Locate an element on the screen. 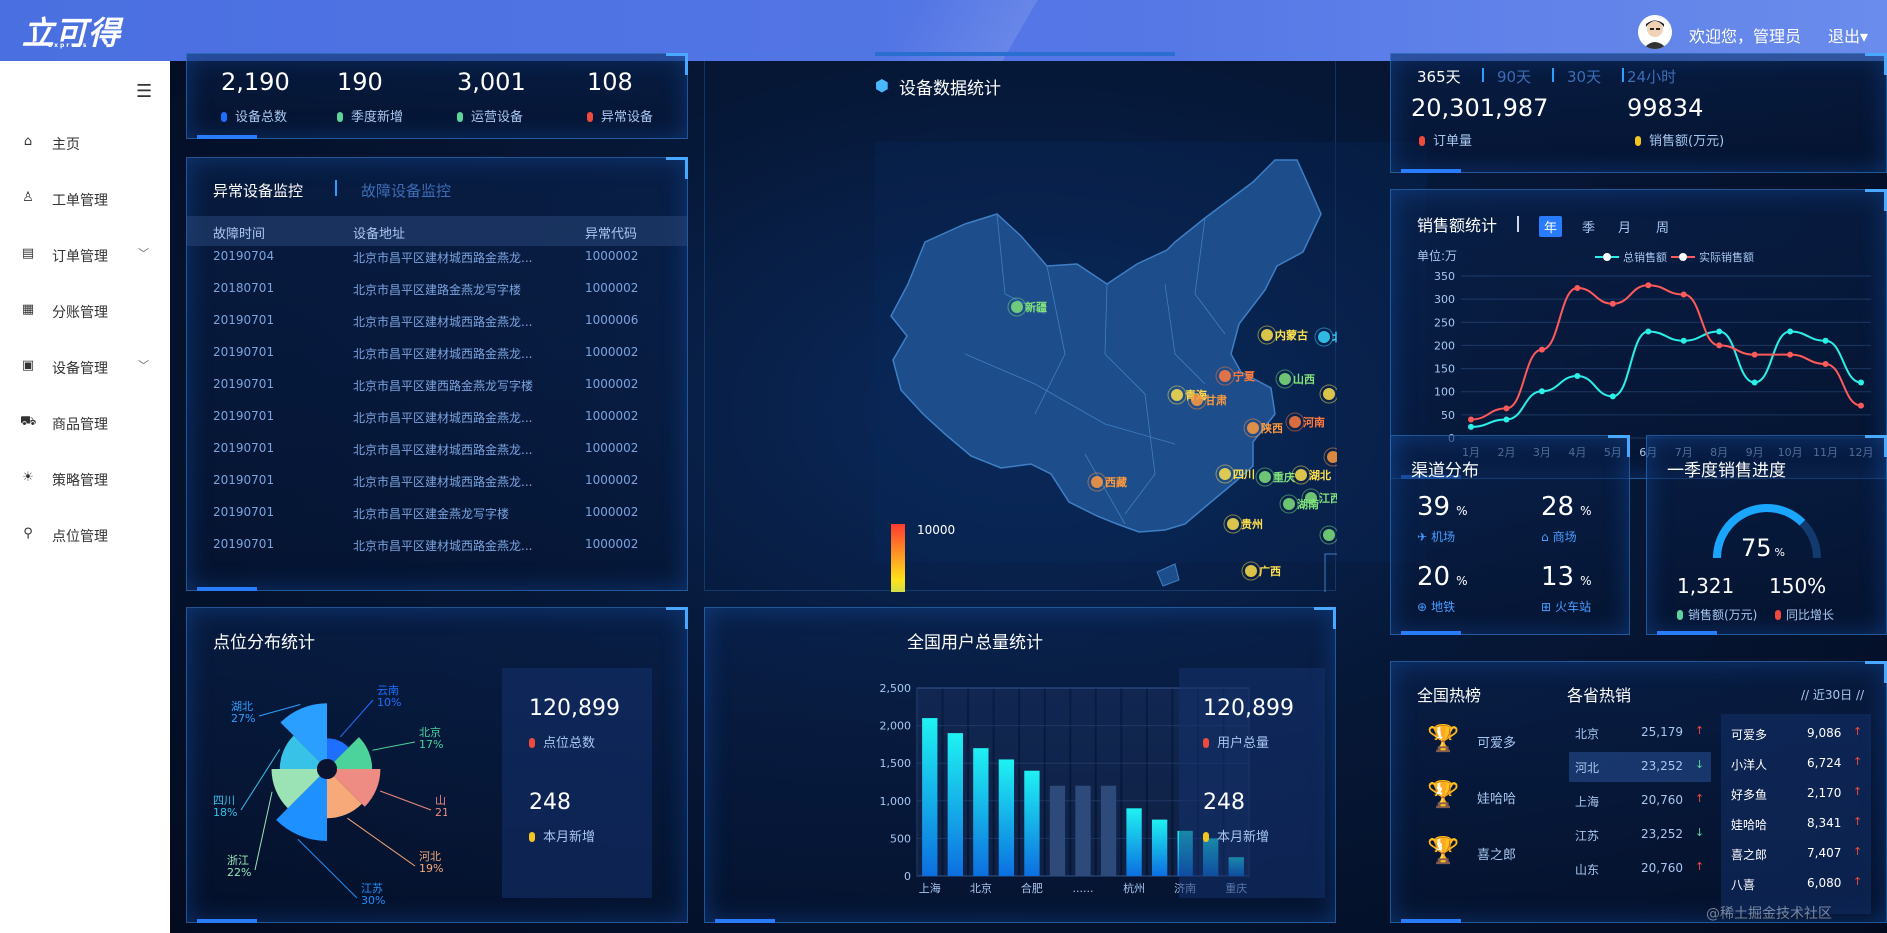 Image resolution: width=1887 pixels, height=933 pixels. product-row: 可爱多 9,086 ↑ is located at coordinates (1796, 734).